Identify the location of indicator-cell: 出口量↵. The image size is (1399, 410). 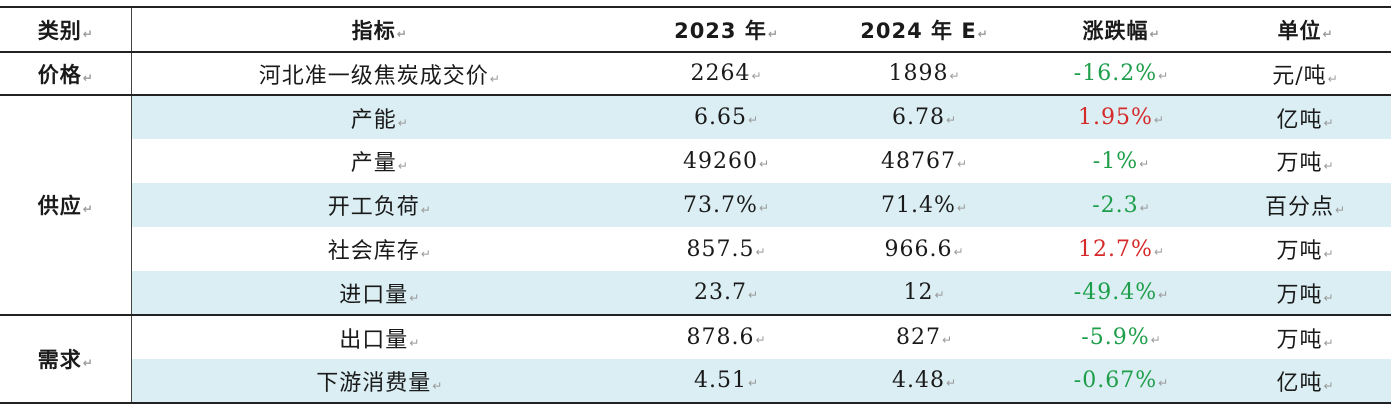
(379, 340).